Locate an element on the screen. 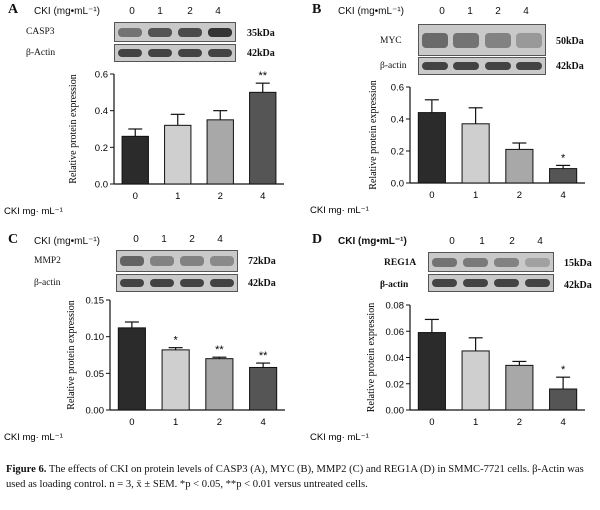 The image size is (600, 510). kda-label: 15kDa is located at coordinates (578, 263).